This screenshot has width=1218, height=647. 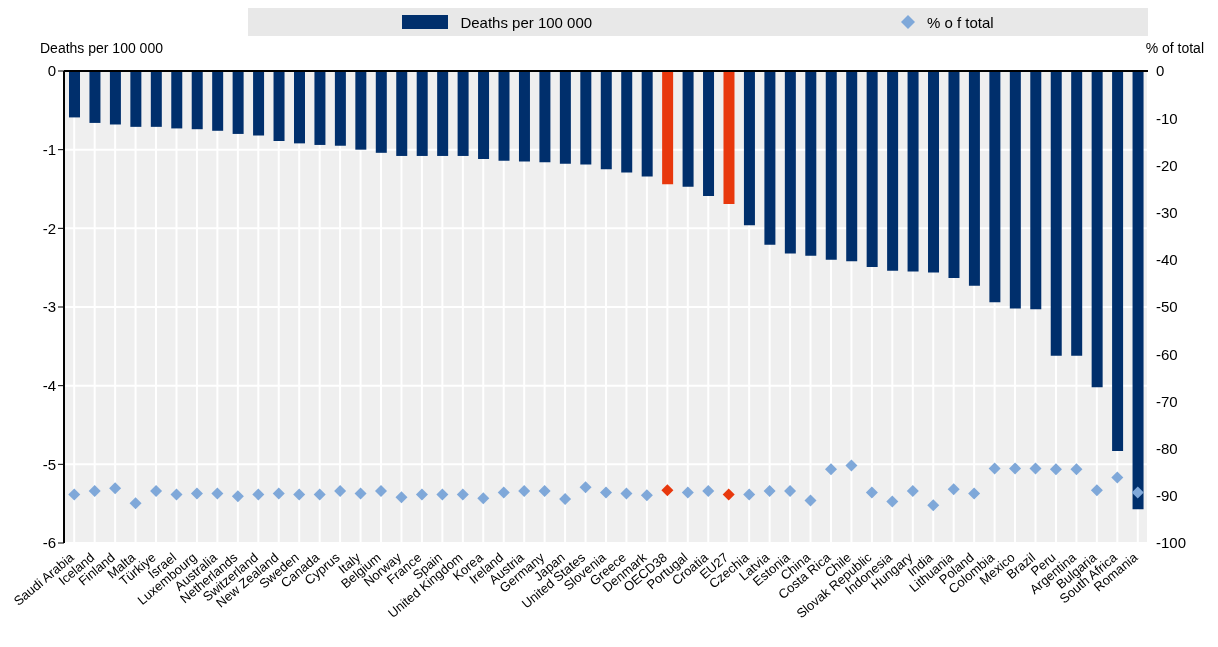 I want to click on y-tick-label: 0, so click(x=51, y=71).